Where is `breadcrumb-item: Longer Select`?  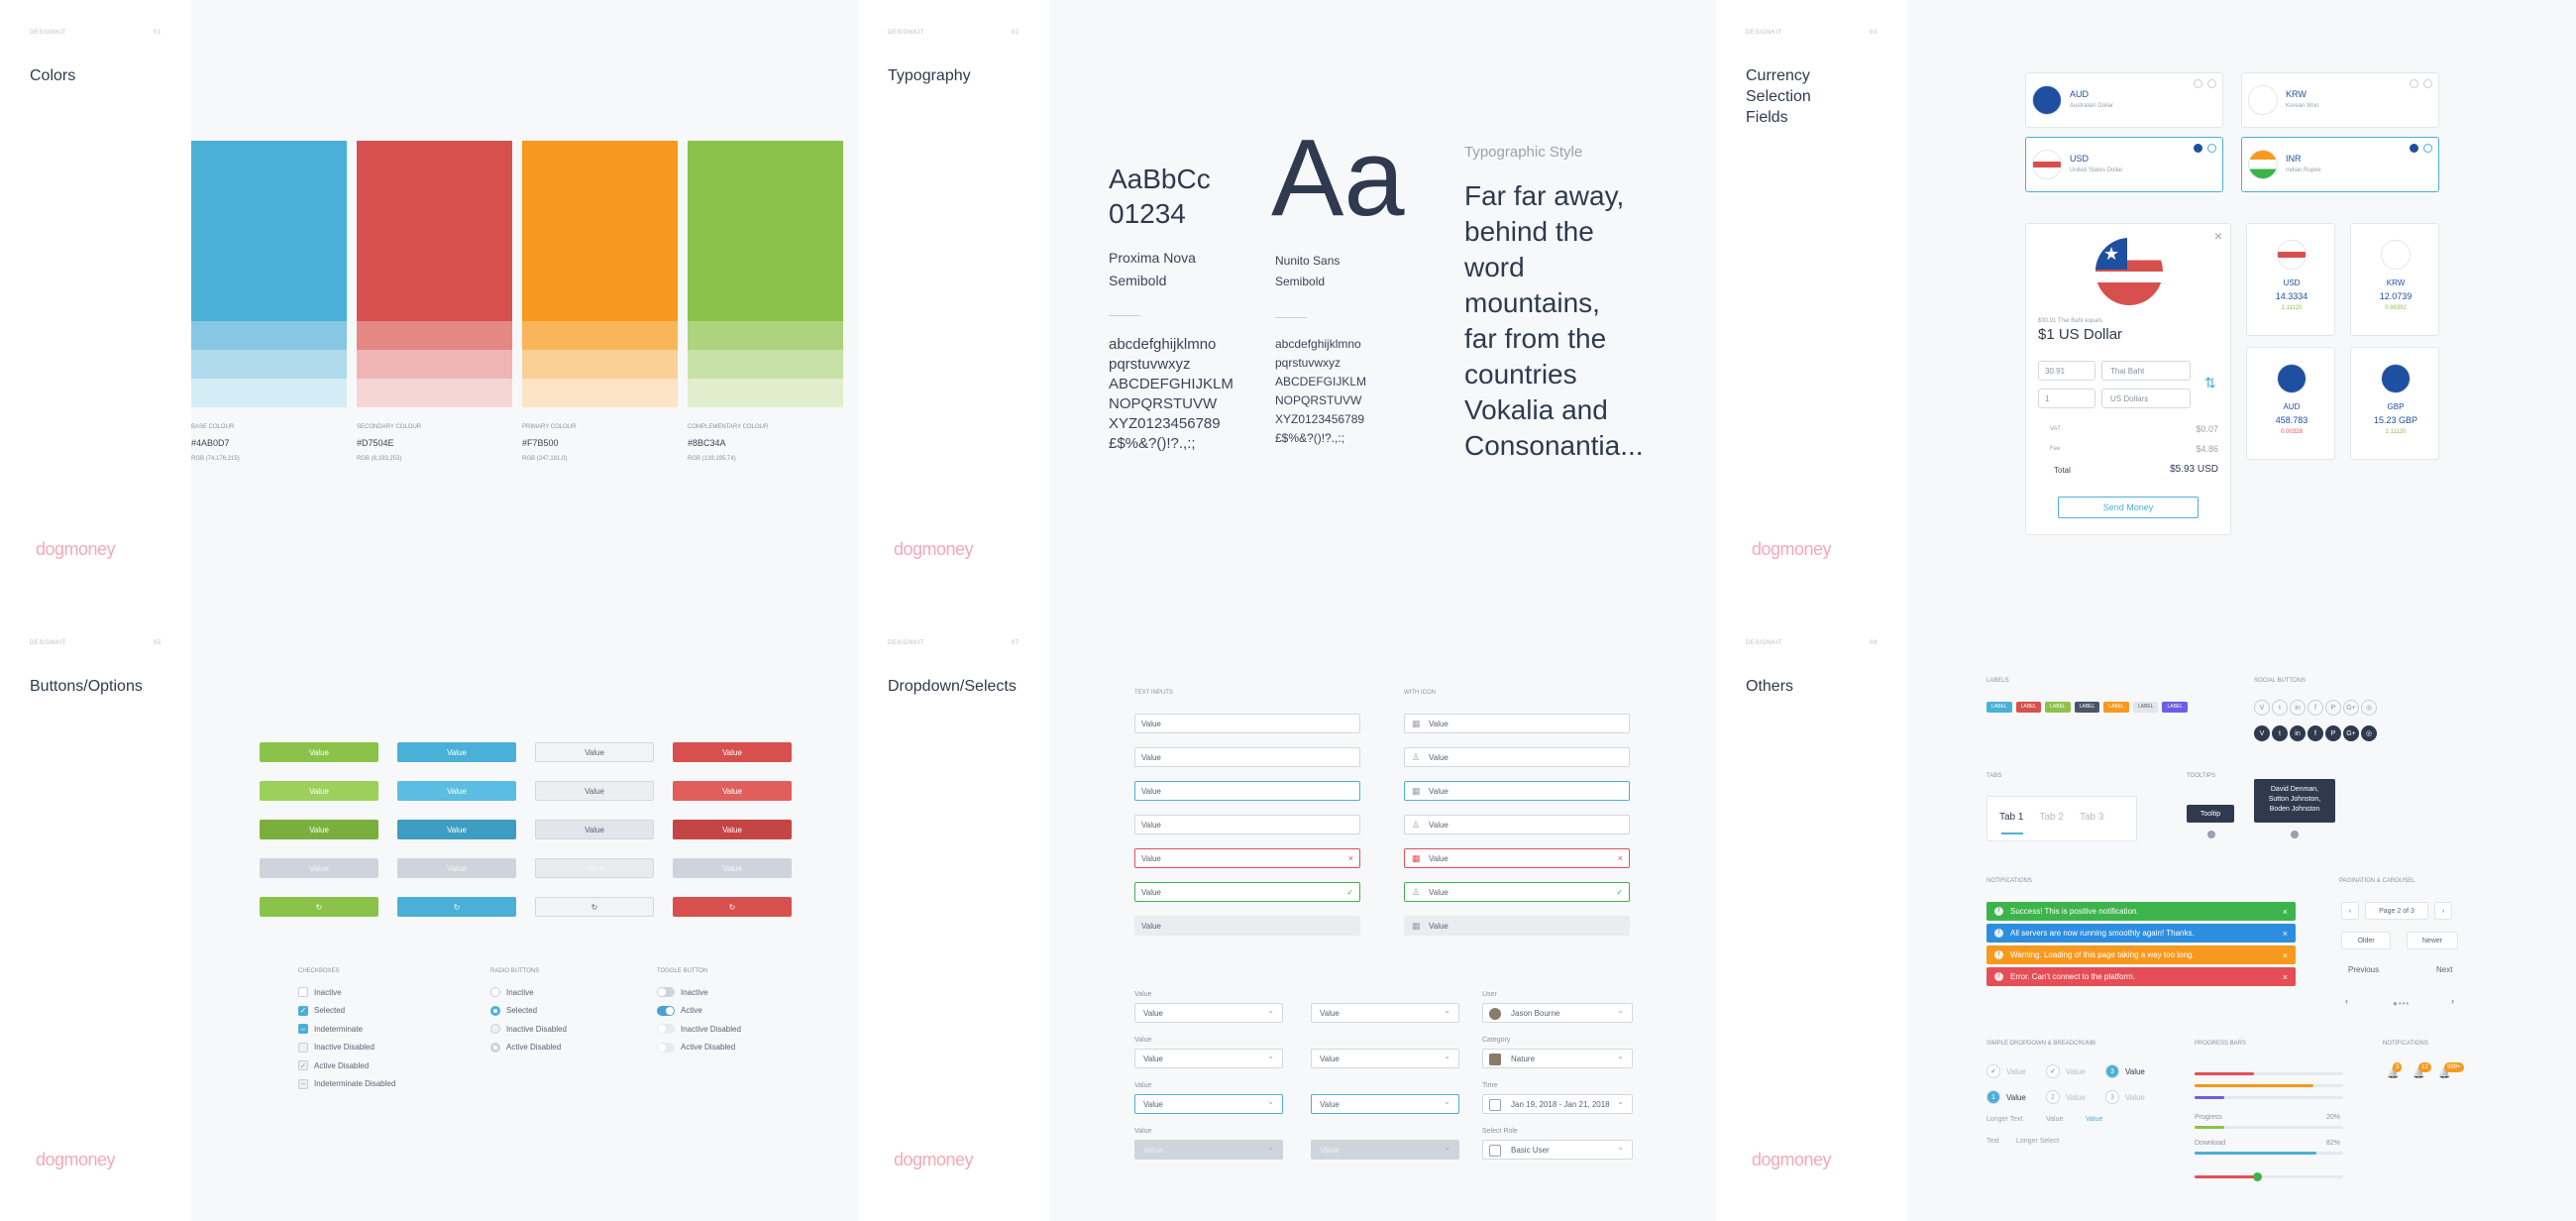
breadcrumb-item: Longer Select is located at coordinates (2038, 1141).